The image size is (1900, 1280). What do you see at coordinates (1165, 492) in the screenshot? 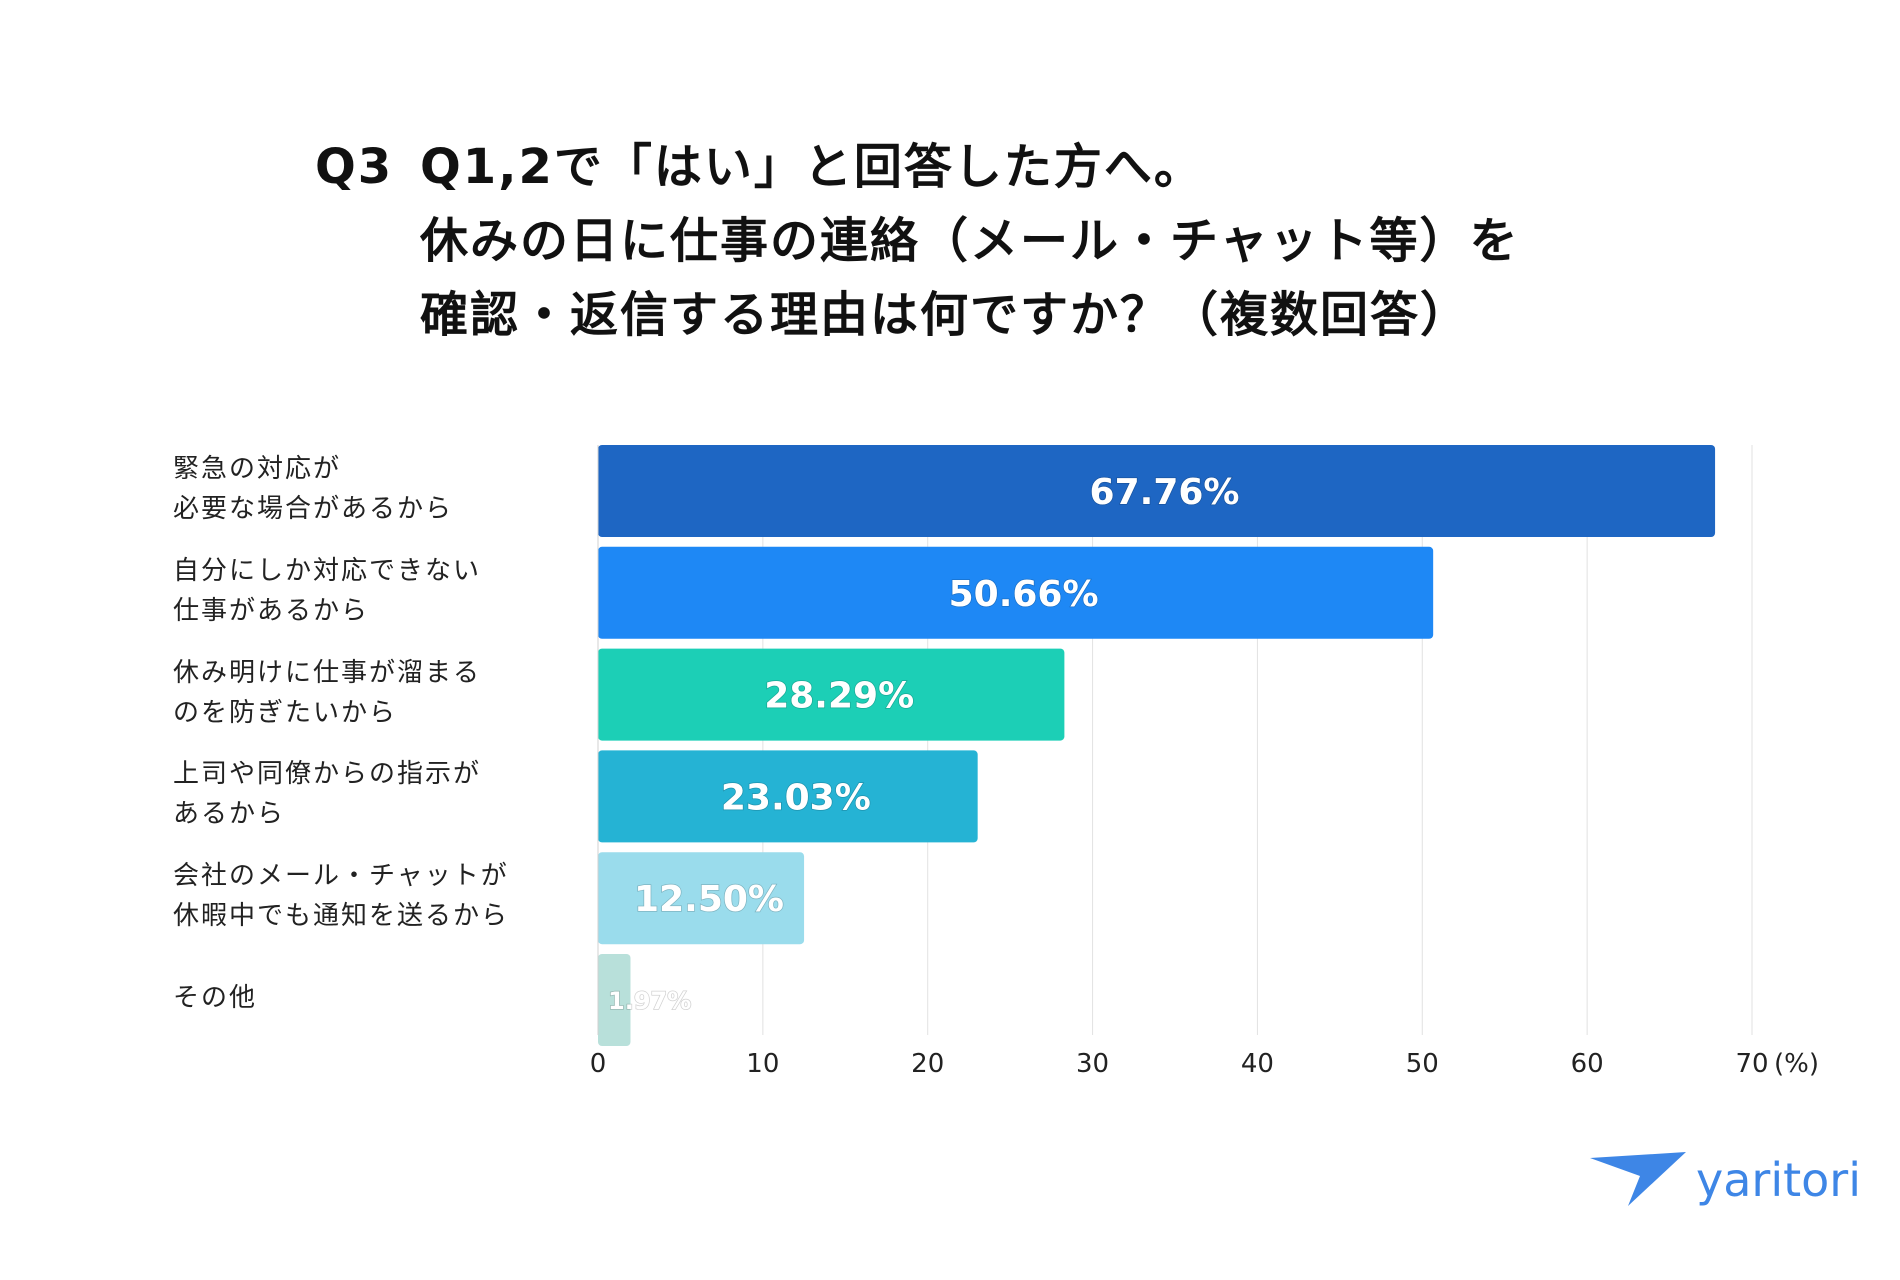
I see `bar-value-label: 67.76%` at bounding box center [1165, 492].